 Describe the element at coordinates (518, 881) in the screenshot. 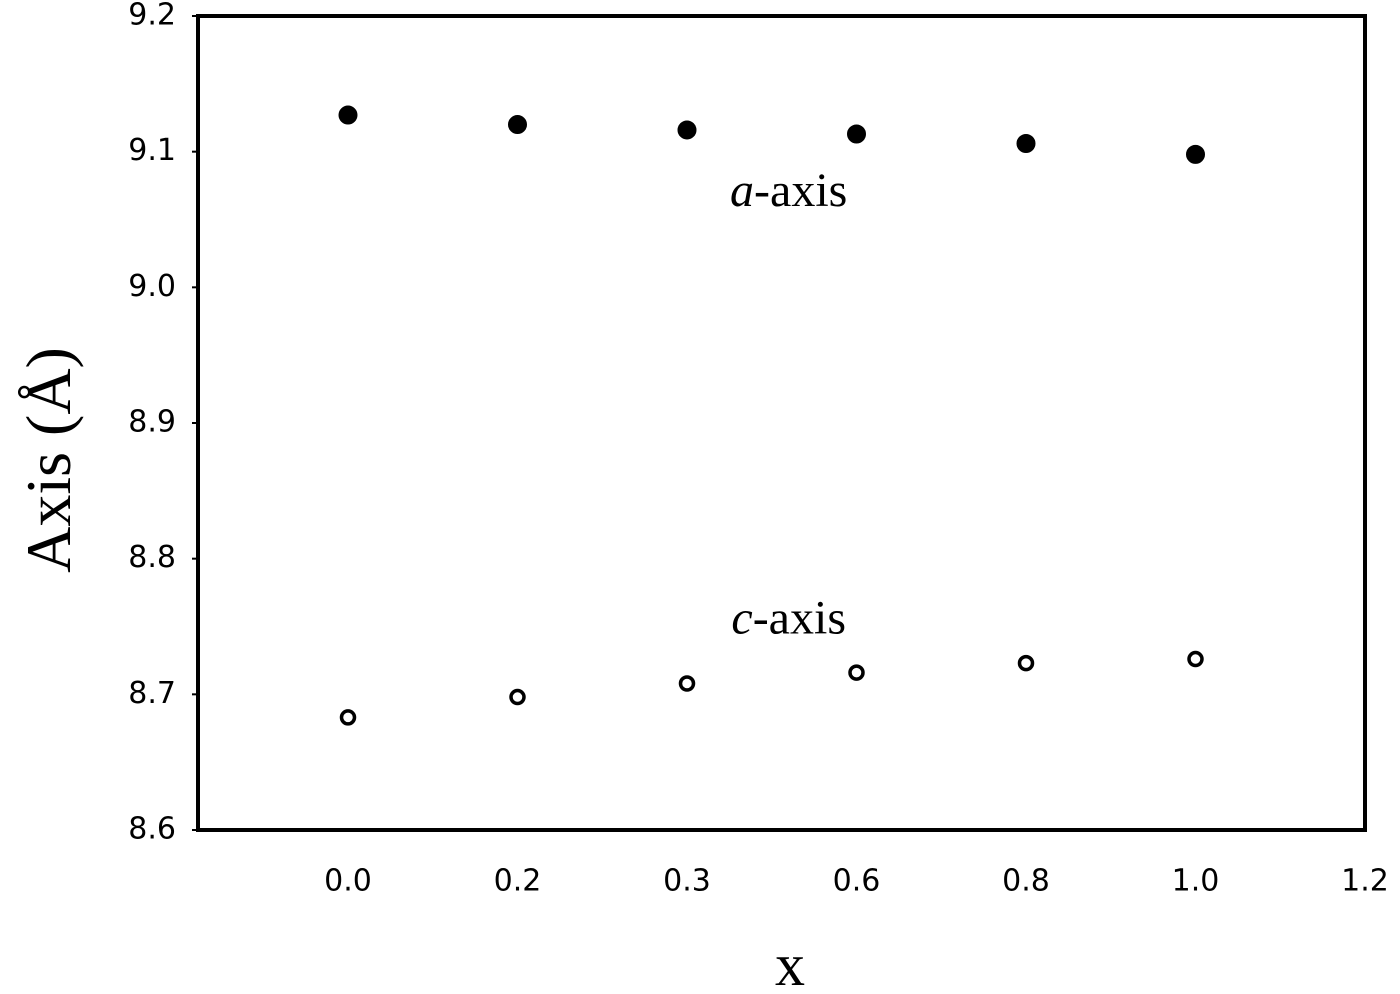

I see `x-tick-label: 0.2` at that location.